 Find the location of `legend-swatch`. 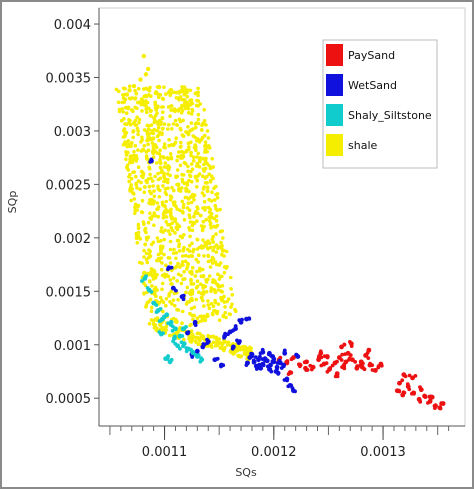

legend-swatch is located at coordinates (334, 85).